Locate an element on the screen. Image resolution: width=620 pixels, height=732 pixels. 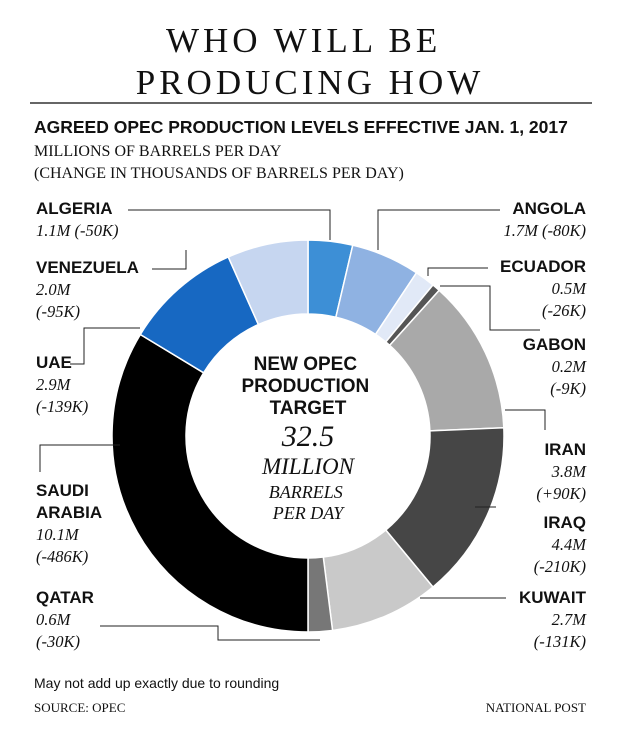
category-label: QATAR is located at coordinates (65, 597).